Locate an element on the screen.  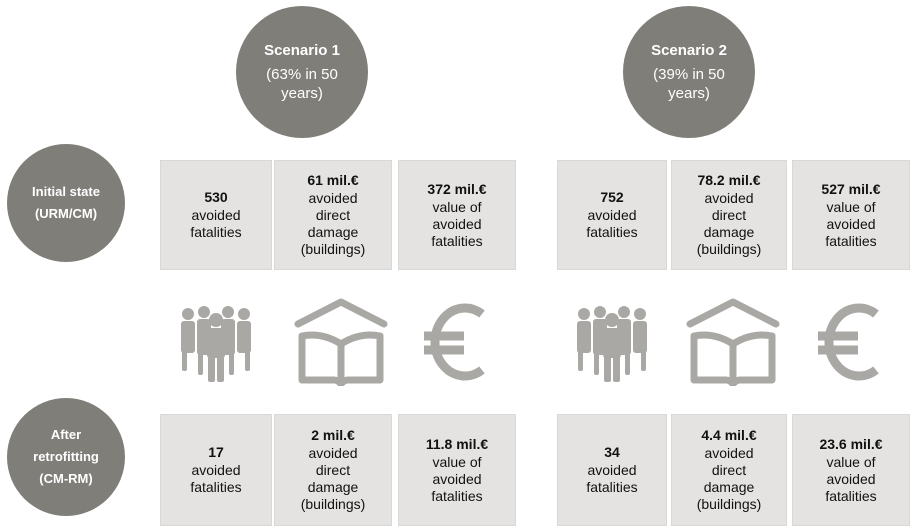
row-label-initial-state: Initial state (URM/CM) is located at coordinates (66, 203).